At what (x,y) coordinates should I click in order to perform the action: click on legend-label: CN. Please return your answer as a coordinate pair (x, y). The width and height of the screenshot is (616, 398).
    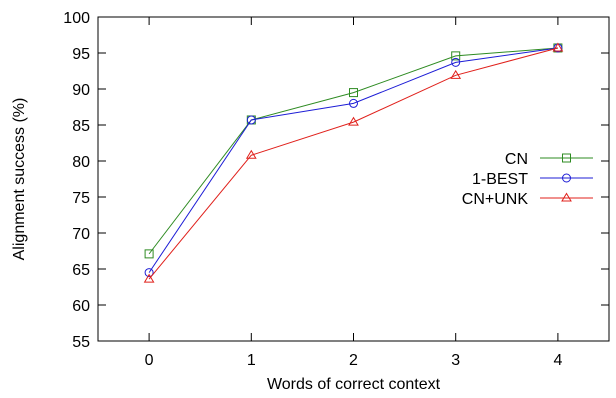
    Looking at the image, I should click on (516, 159).